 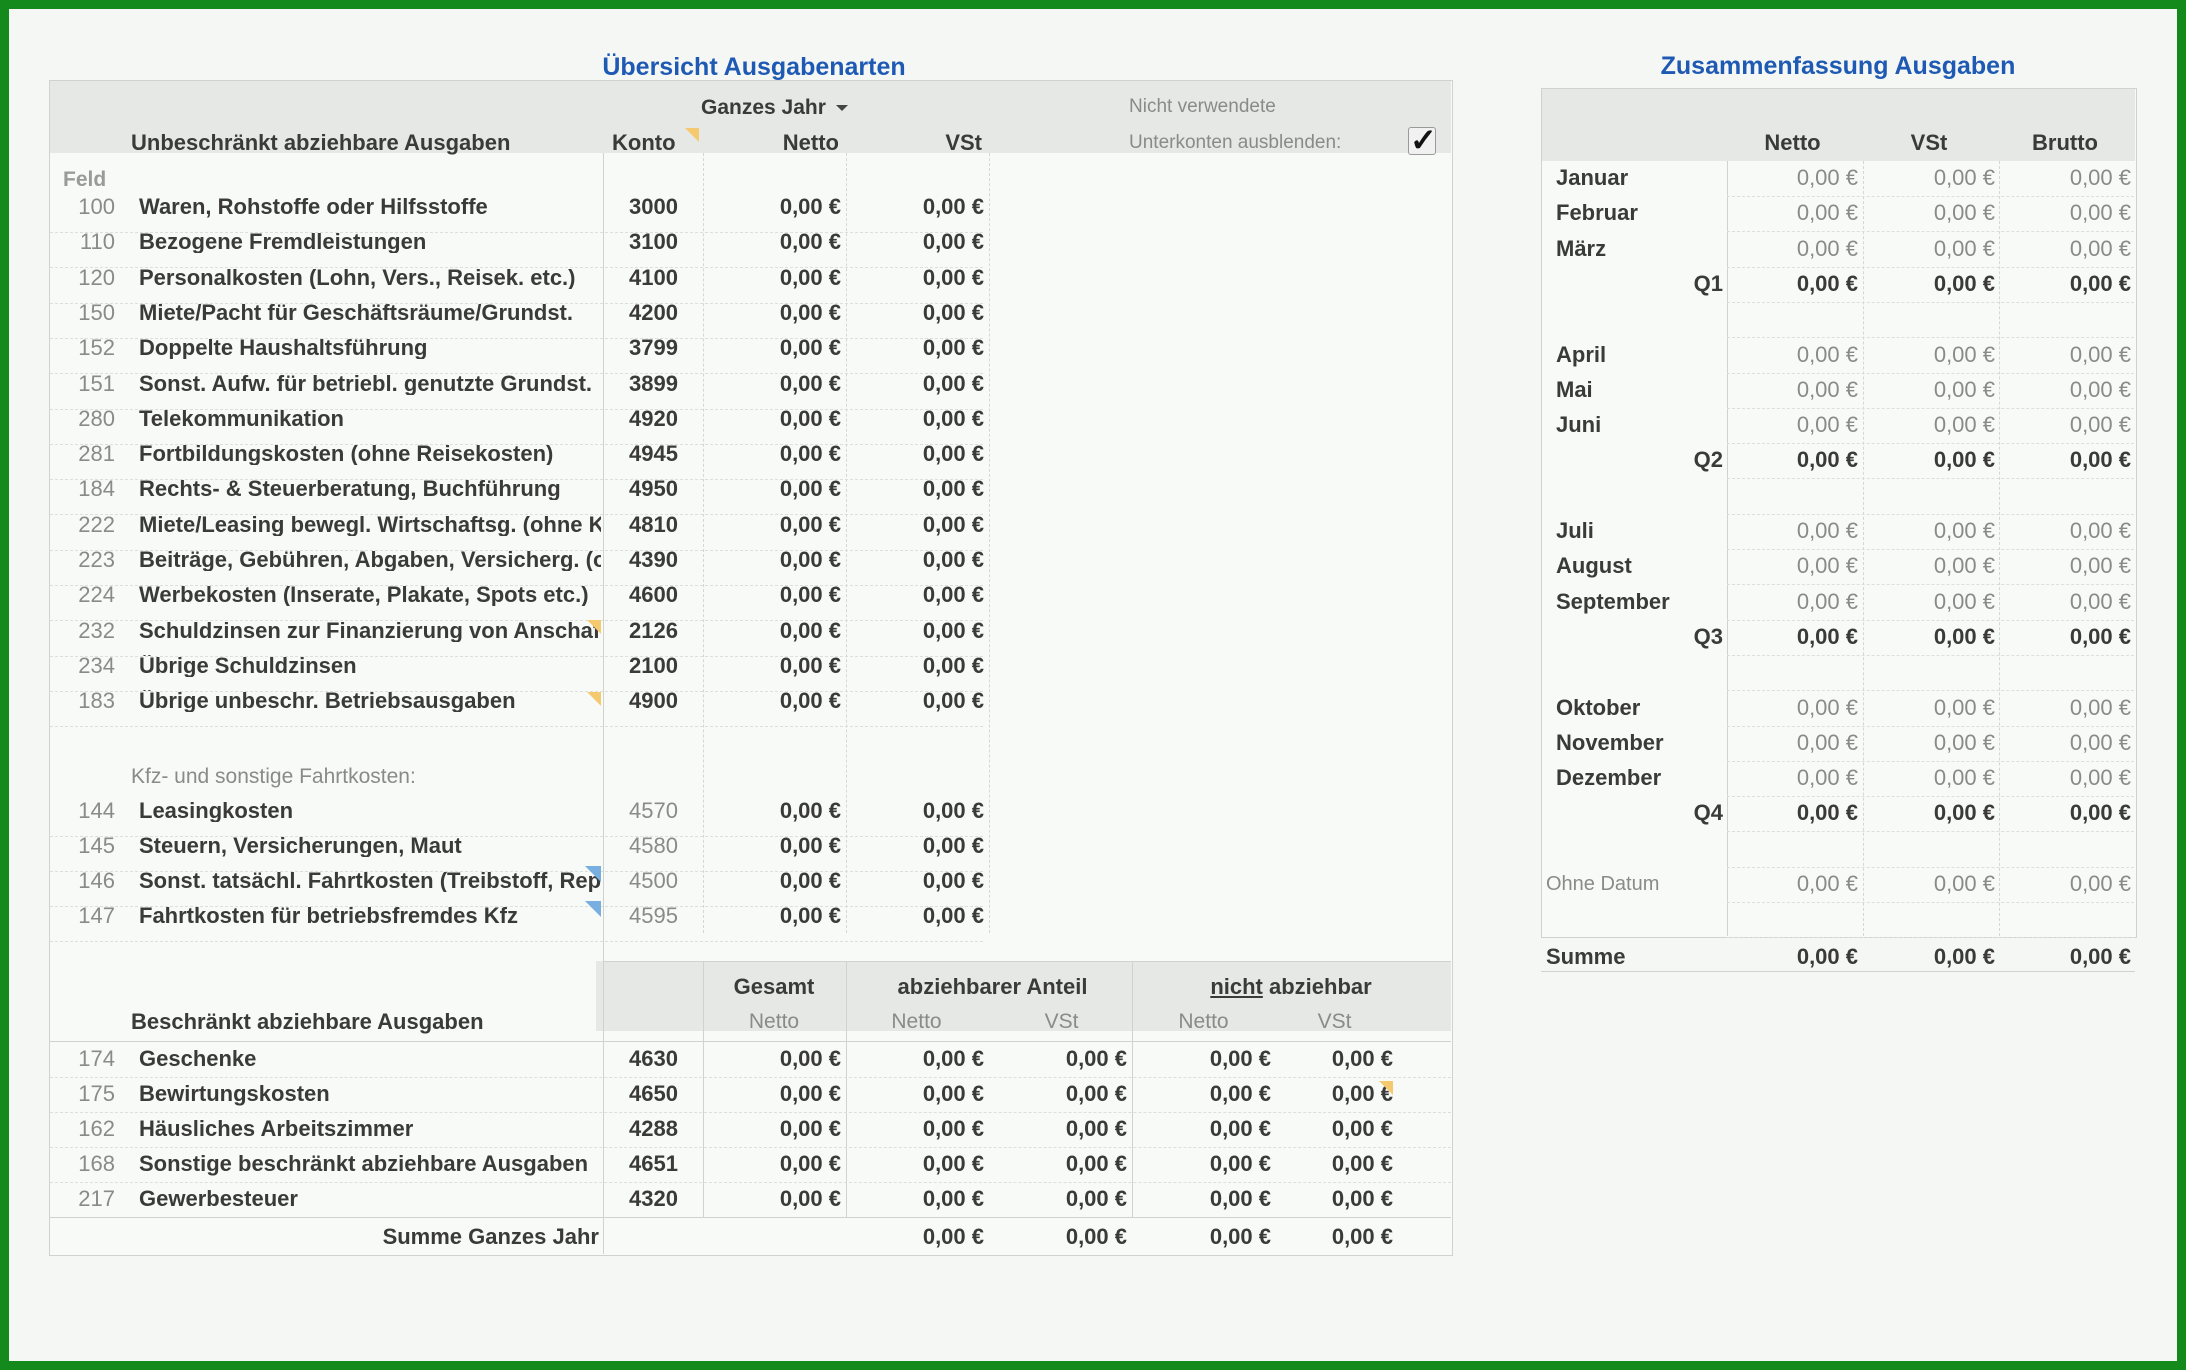 What do you see at coordinates (1581, 248) in the screenshot?
I see `month-label: März` at bounding box center [1581, 248].